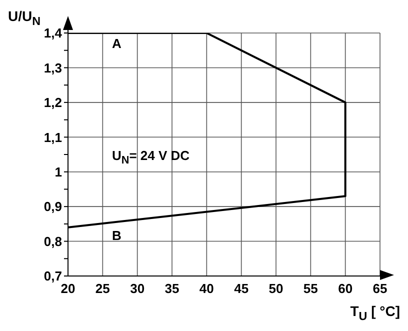  I want to click on y-tick-label: 1,1, so click(53, 137).